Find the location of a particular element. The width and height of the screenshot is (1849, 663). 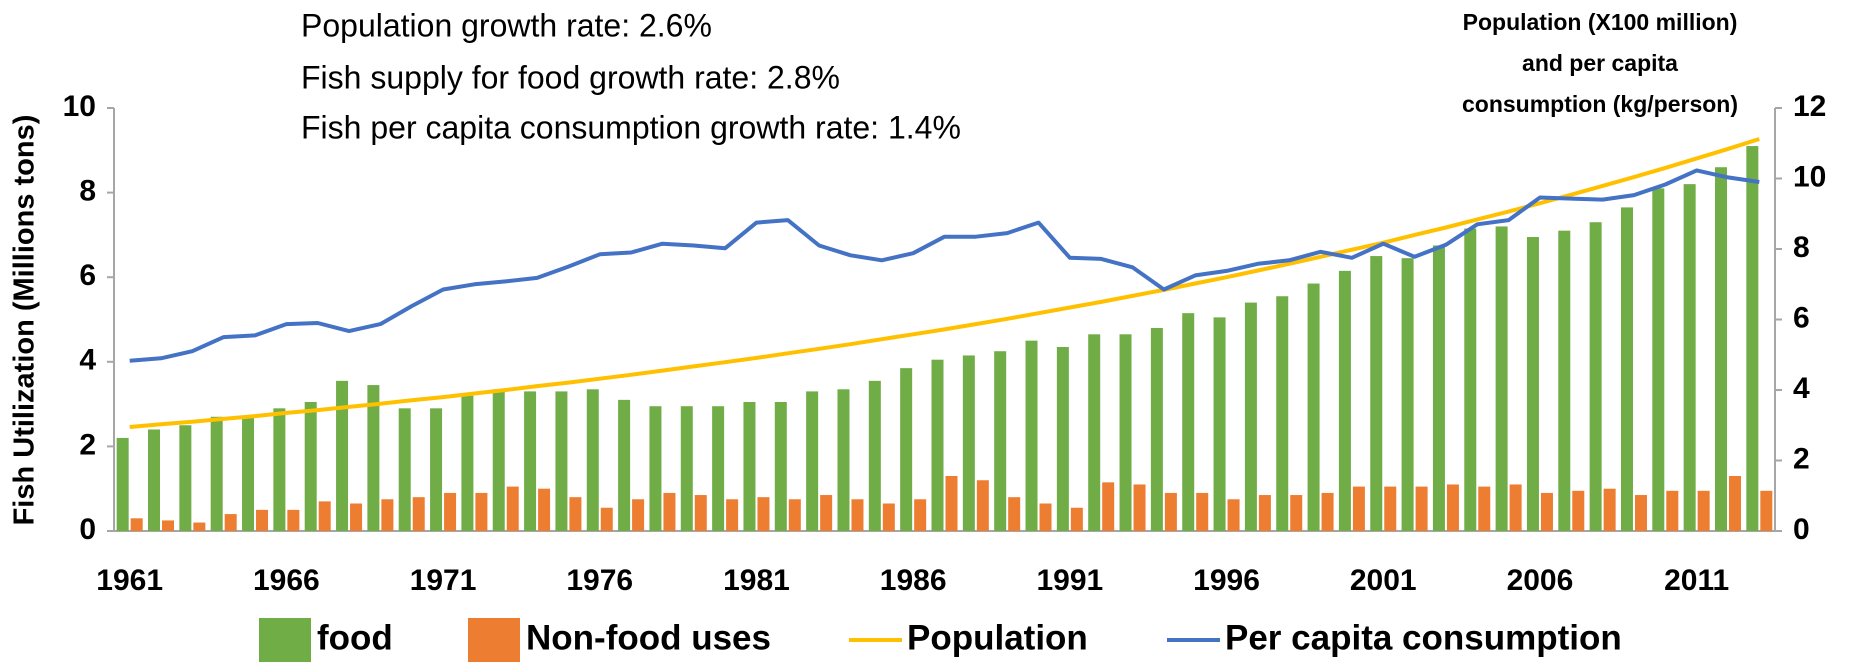

x-tick-label: 1981 is located at coordinates (756, 580).